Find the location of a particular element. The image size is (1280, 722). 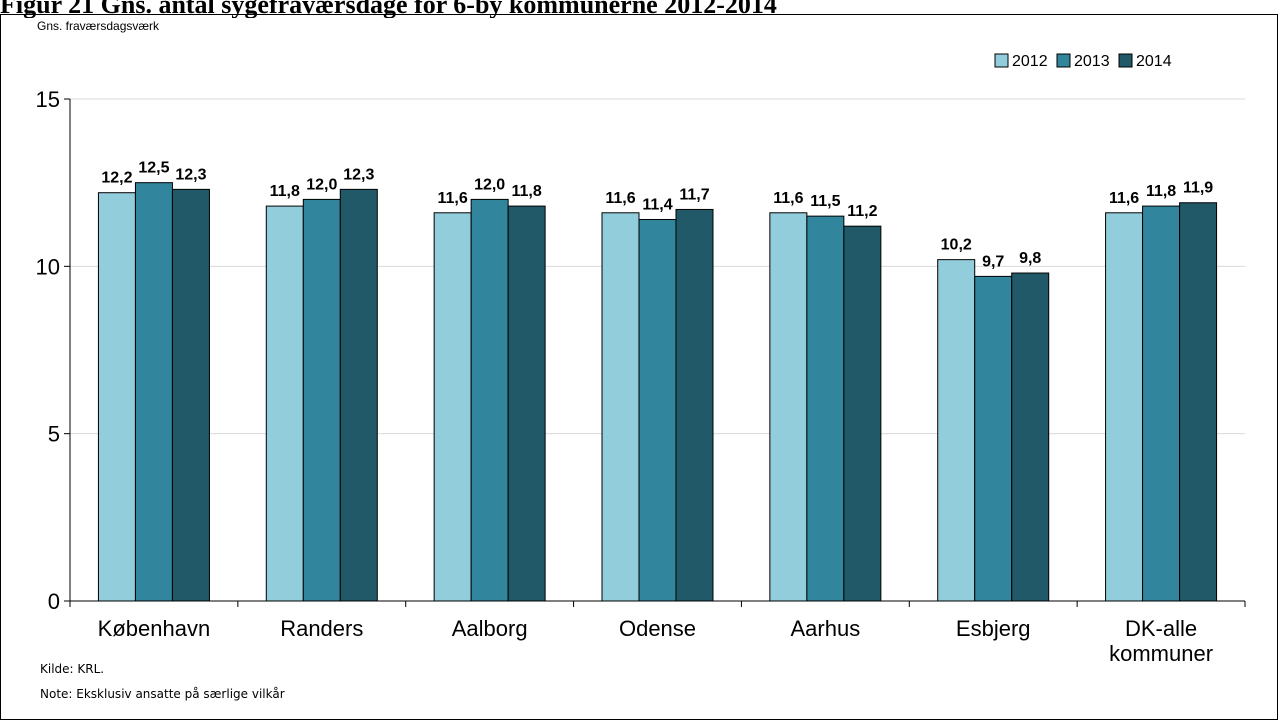

legend-label-2012: 2012 is located at coordinates (1030, 61).